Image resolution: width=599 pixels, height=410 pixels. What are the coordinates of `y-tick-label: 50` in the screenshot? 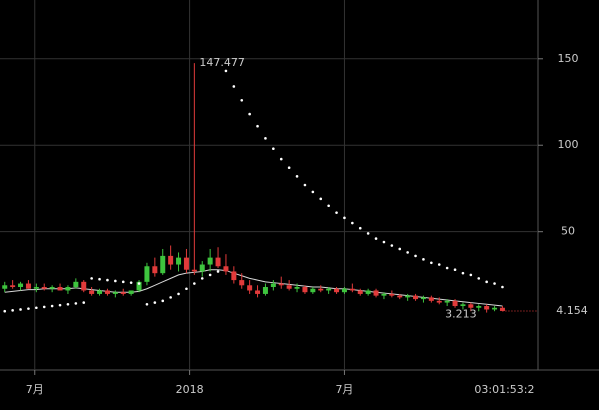 It's located at (568, 231).